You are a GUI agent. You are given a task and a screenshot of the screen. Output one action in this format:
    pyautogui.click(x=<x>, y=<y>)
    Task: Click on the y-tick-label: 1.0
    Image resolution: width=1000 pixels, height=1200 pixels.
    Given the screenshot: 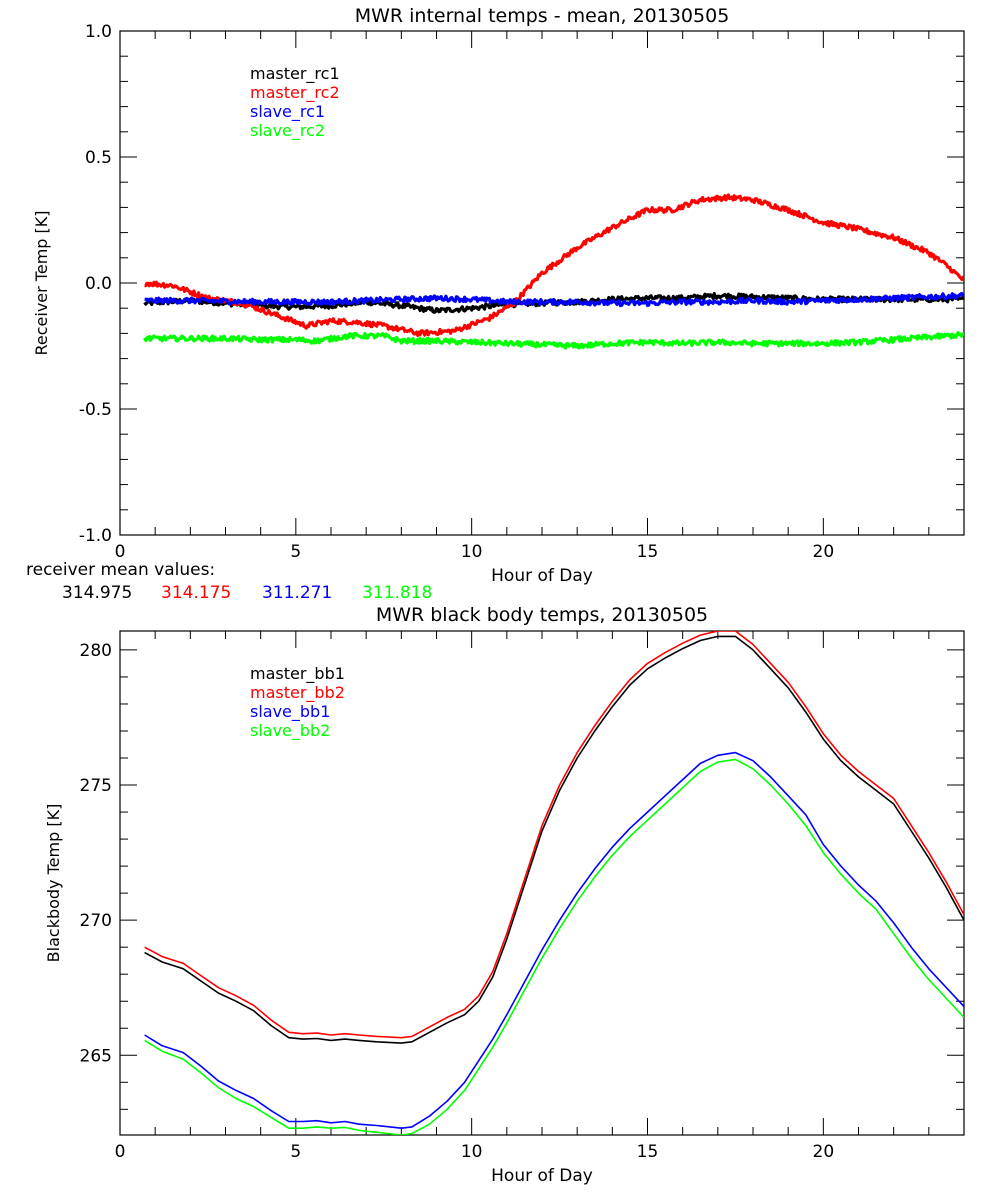 What is the action you would take?
    pyautogui.click(x=98, y=32)
    